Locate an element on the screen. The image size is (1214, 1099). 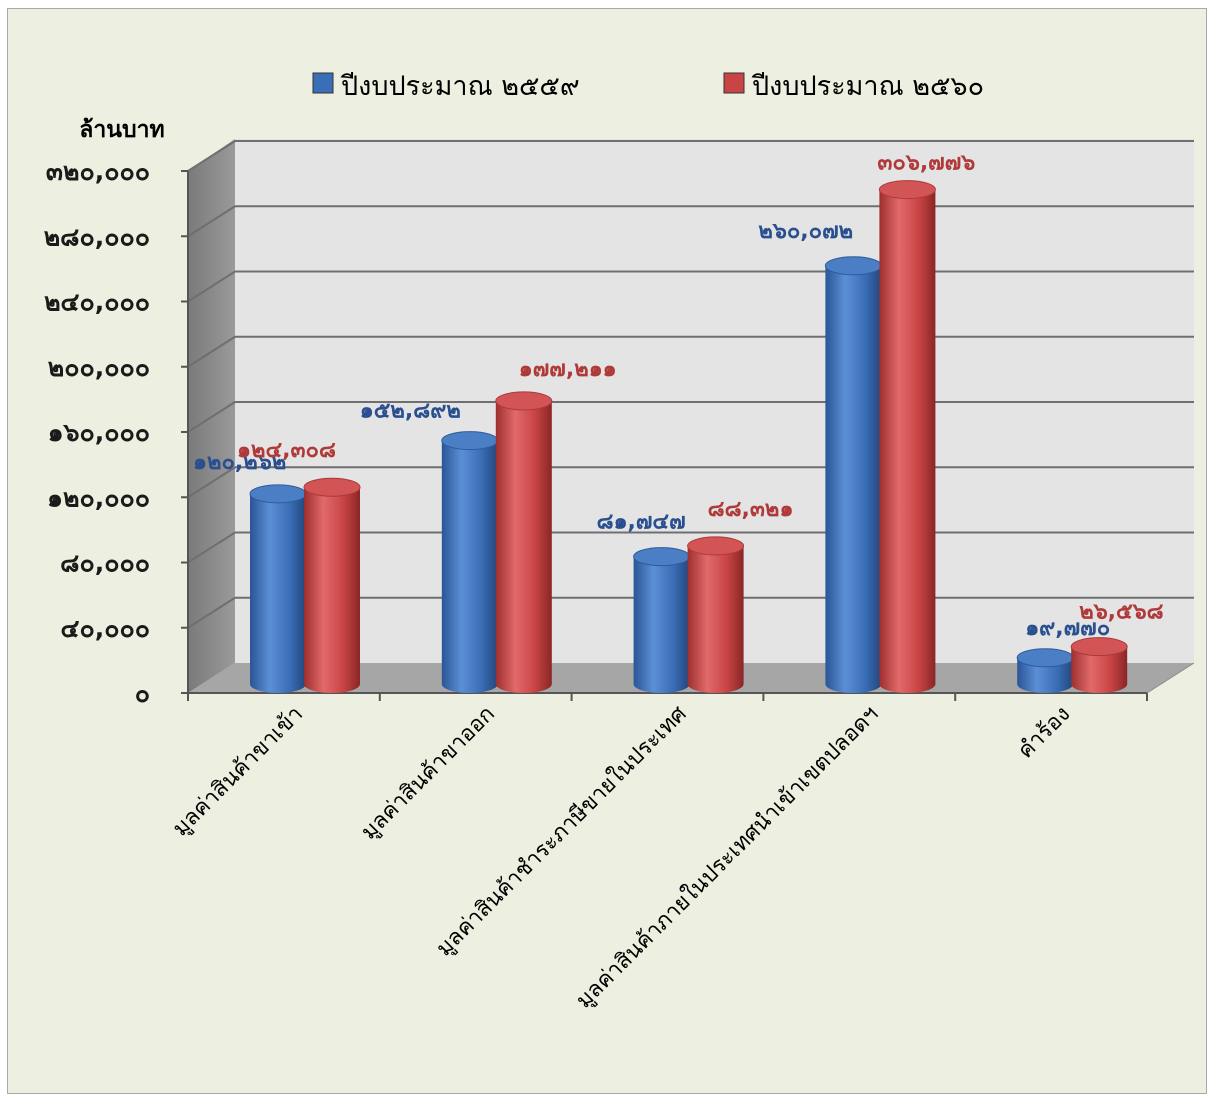
data-label: ๑๒๔,๓๐๘ is located at coordinates (286, 450).